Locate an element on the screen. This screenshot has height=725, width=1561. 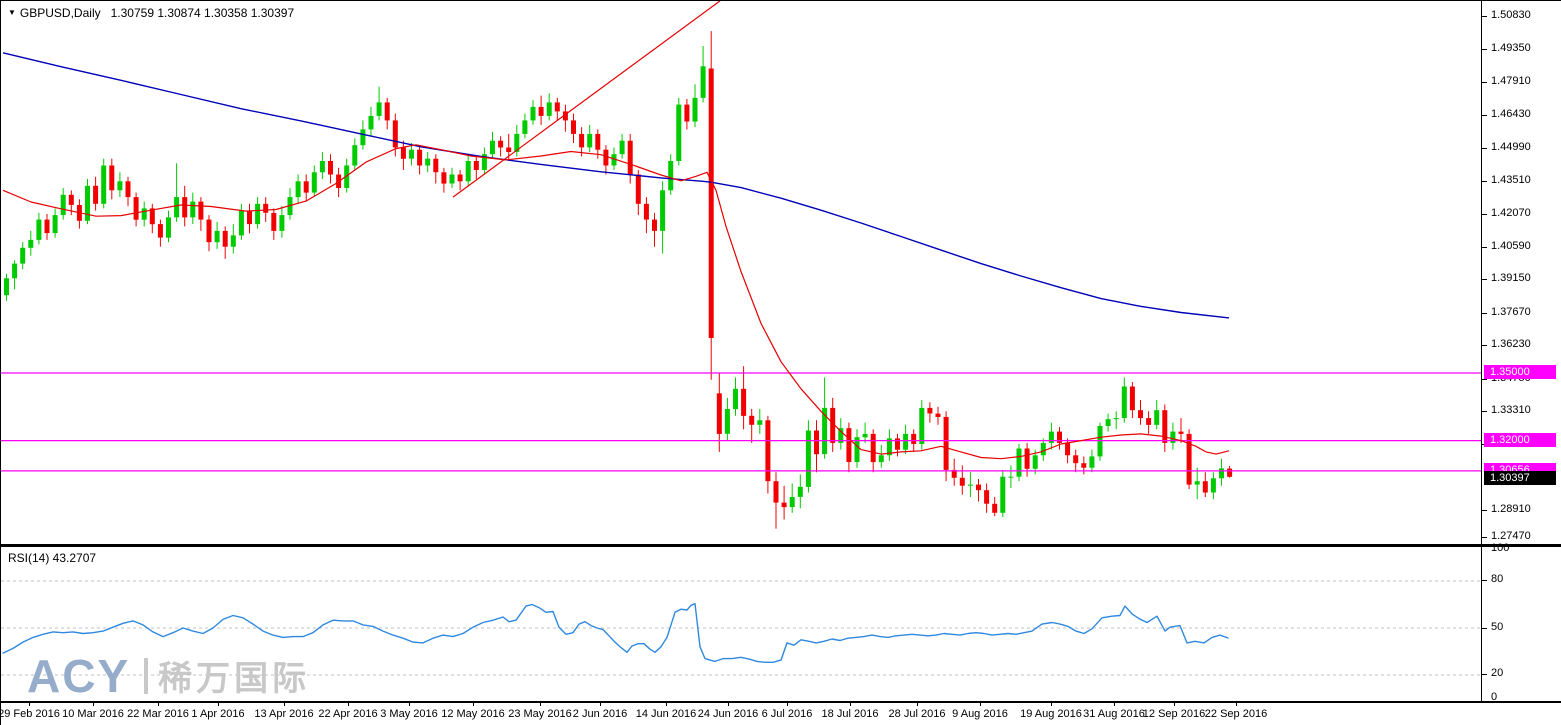
time-axis-label: 22 Mar 2016 is located at coordinates (158, 714).